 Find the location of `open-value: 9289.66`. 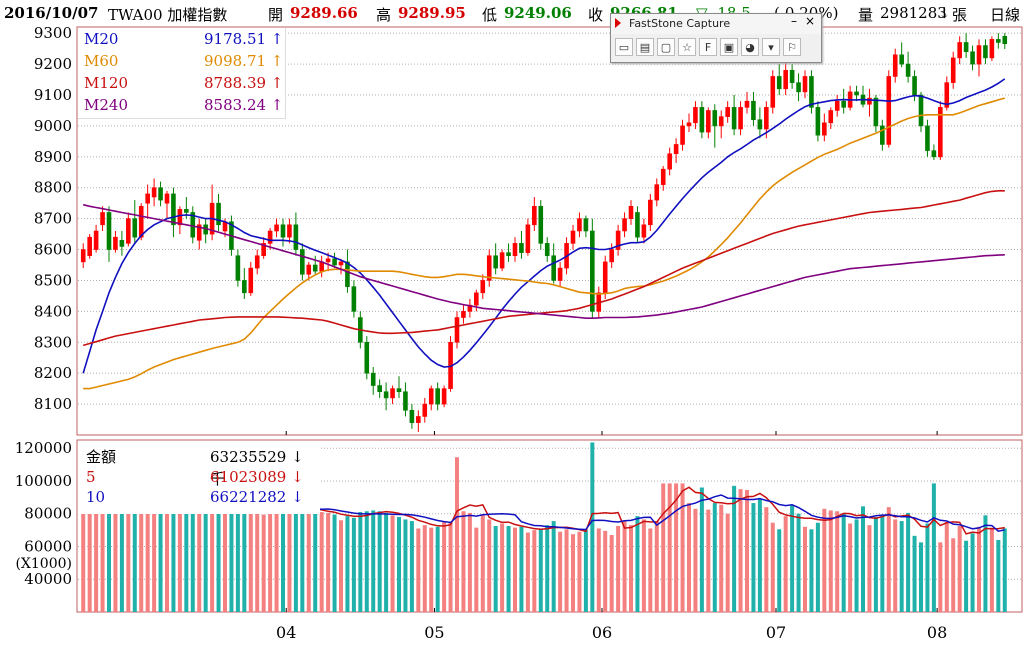

open-value: 9289.66 is located at coordinates (324, 13).